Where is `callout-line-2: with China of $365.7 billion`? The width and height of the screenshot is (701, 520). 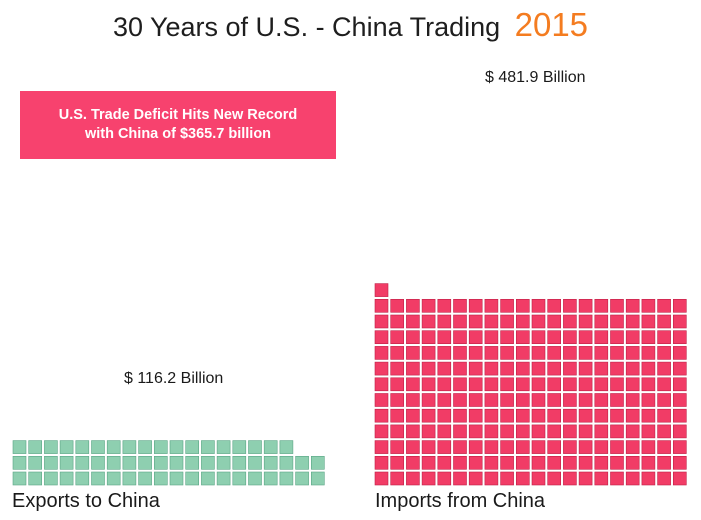 callout-line-2: with China of $365.7 billion is located at coordinates (178, 134).